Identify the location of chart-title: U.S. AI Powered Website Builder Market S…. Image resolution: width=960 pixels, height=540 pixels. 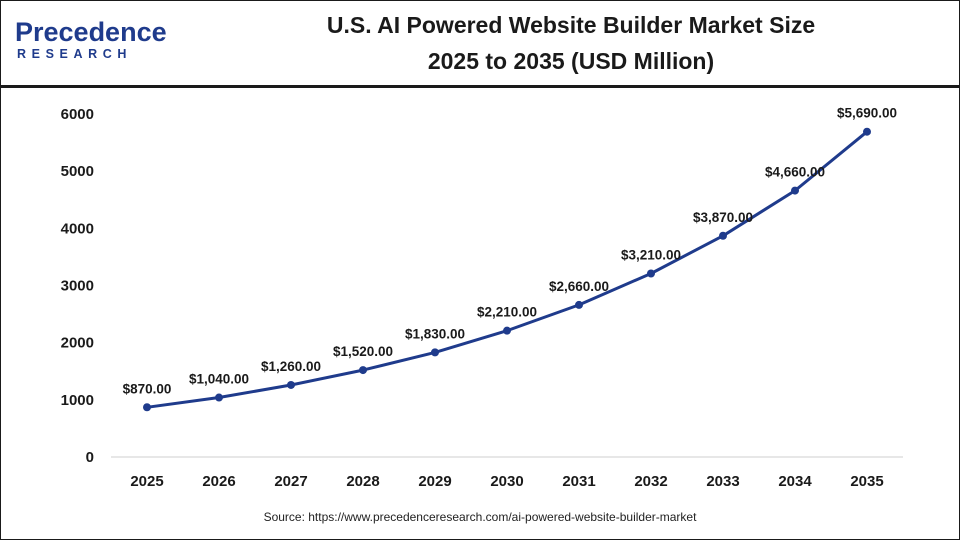
(571, 43).